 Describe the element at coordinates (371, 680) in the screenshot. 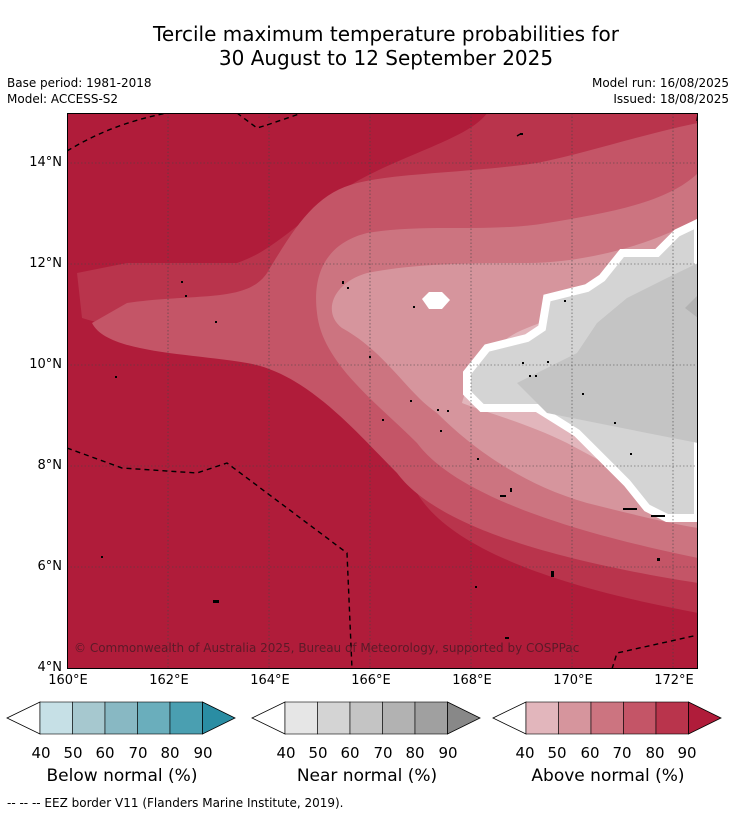

I see `lon-tick: 166°E` at that location.